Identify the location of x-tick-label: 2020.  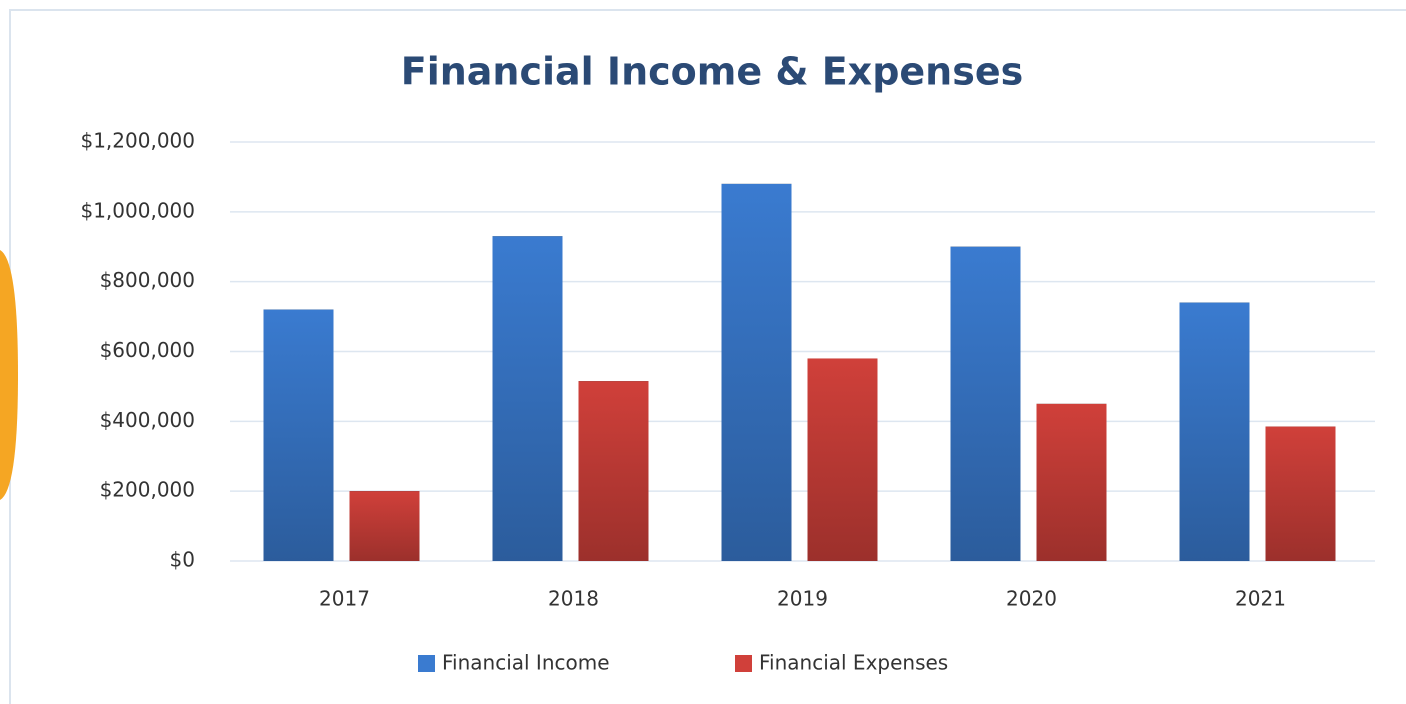
(1031, 599).